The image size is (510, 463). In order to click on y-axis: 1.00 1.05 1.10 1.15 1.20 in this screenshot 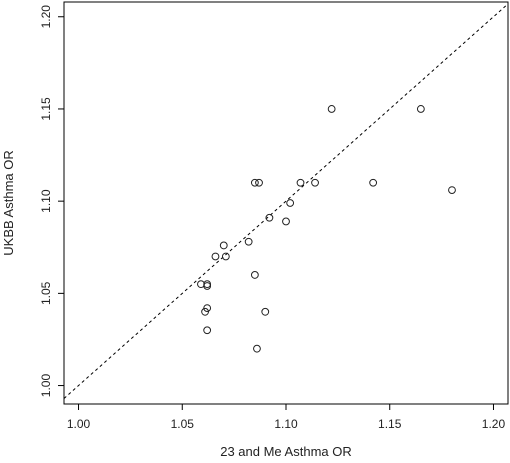, I will do `click(51, 201)`.